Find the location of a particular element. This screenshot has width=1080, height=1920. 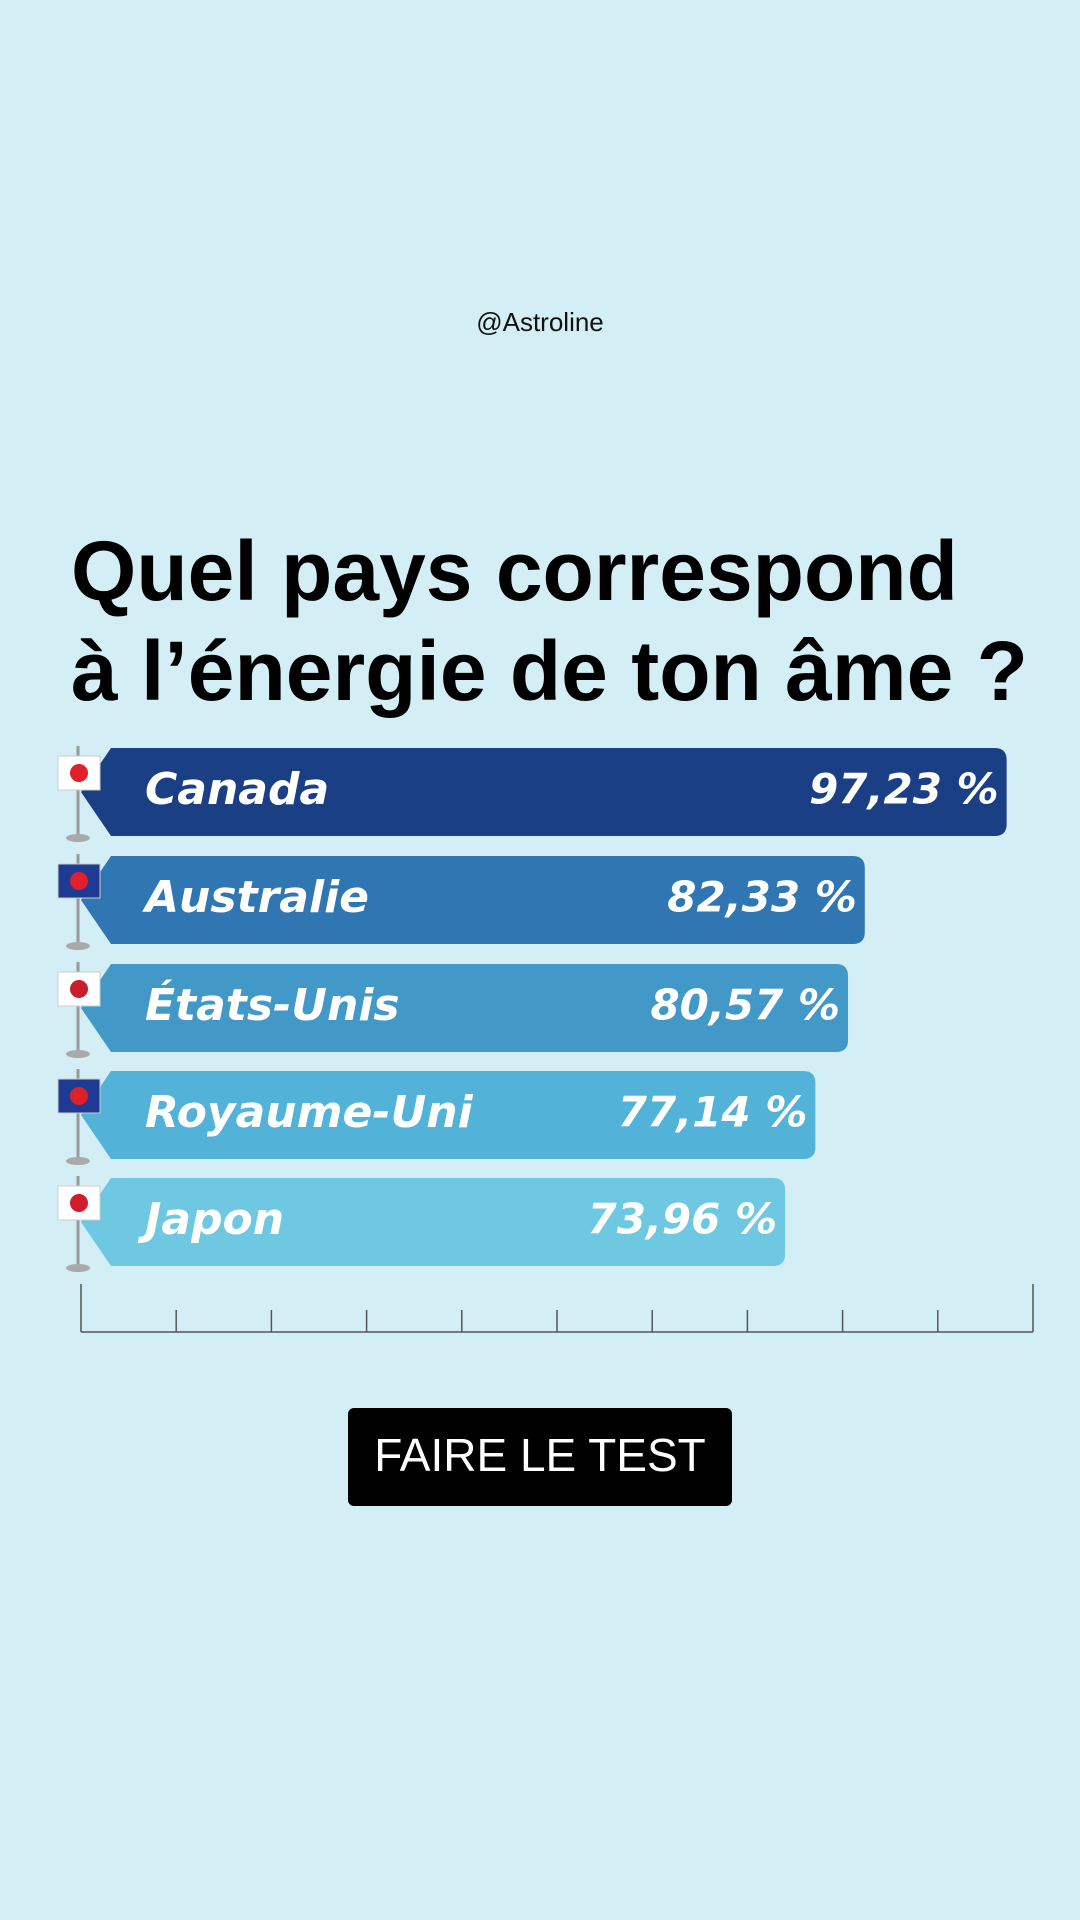

button: FAIRE LE TEST is located at coordinates (540, 1457).